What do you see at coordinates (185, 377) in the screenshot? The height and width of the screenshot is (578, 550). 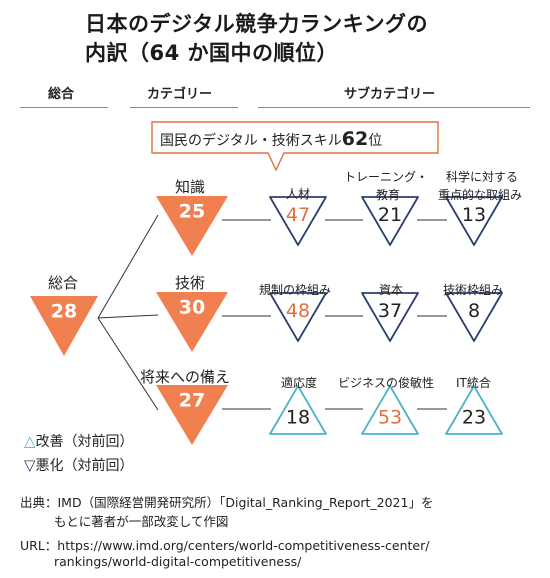 I see `category-label-future: 将来への備え` at bounding box center [185, 377].